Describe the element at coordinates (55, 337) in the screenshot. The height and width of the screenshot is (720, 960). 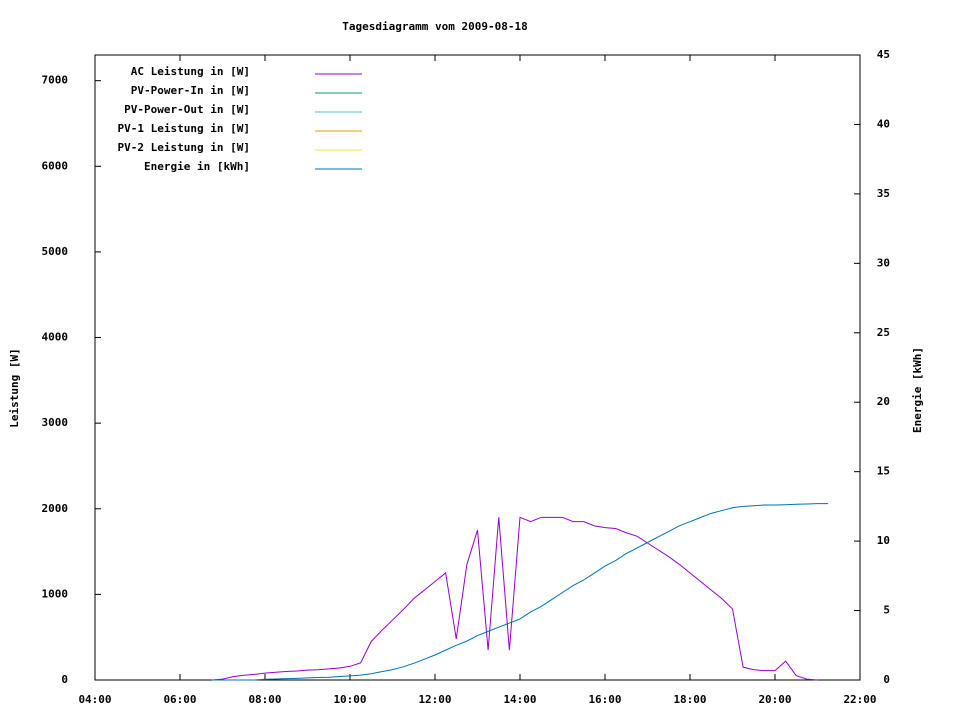
I see `y-tick-label: 4000` at that location.